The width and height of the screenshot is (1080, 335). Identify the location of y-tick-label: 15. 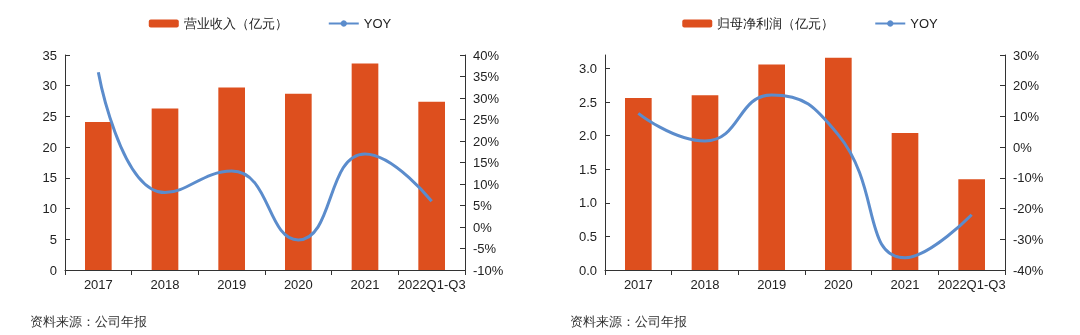
(49, 178).